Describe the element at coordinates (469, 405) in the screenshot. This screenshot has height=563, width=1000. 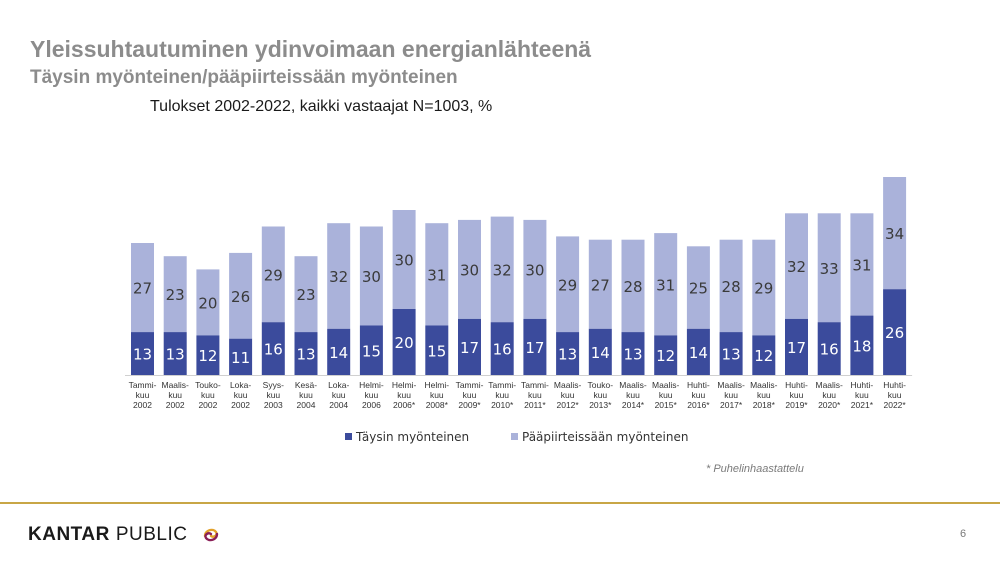
I see `x-tick-label: 2009*` at that location.